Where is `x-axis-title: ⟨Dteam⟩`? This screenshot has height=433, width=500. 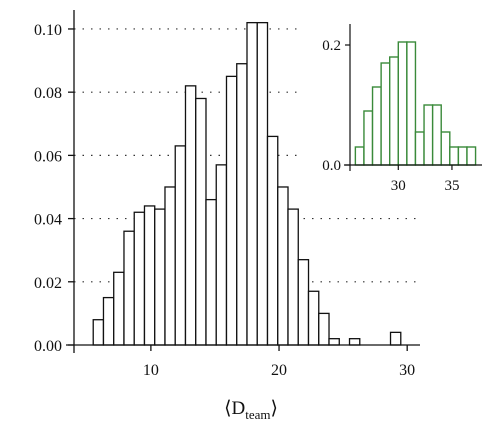 x-axis-title: ⟨Dteam⟩ is located at coordinates (251, 410).